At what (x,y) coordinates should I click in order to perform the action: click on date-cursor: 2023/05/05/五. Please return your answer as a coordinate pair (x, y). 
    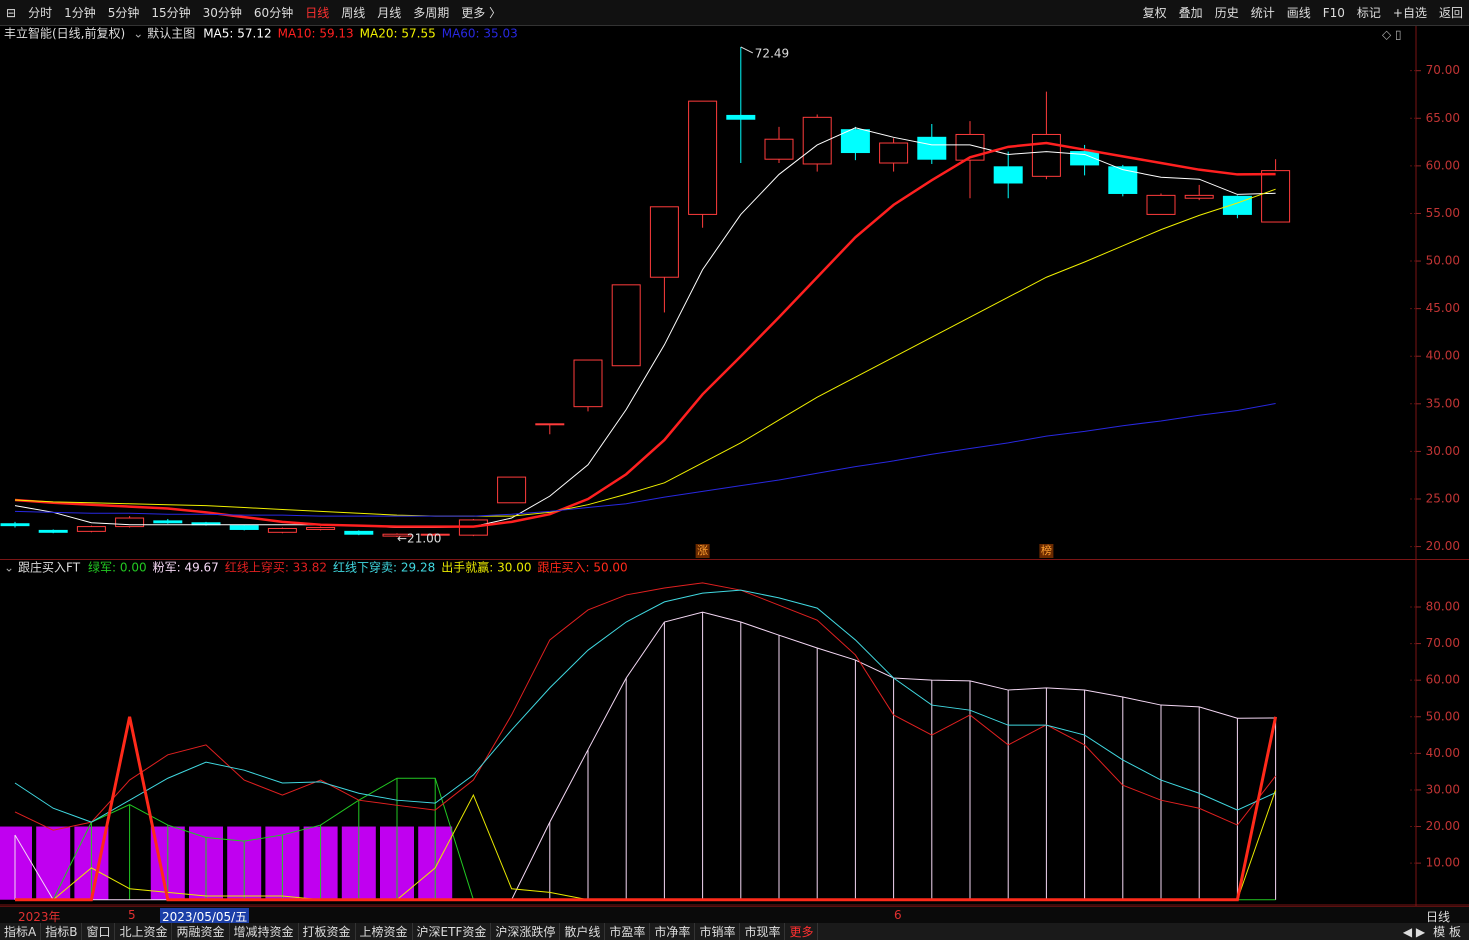
    Looking at the image, I should click on (205, 916).